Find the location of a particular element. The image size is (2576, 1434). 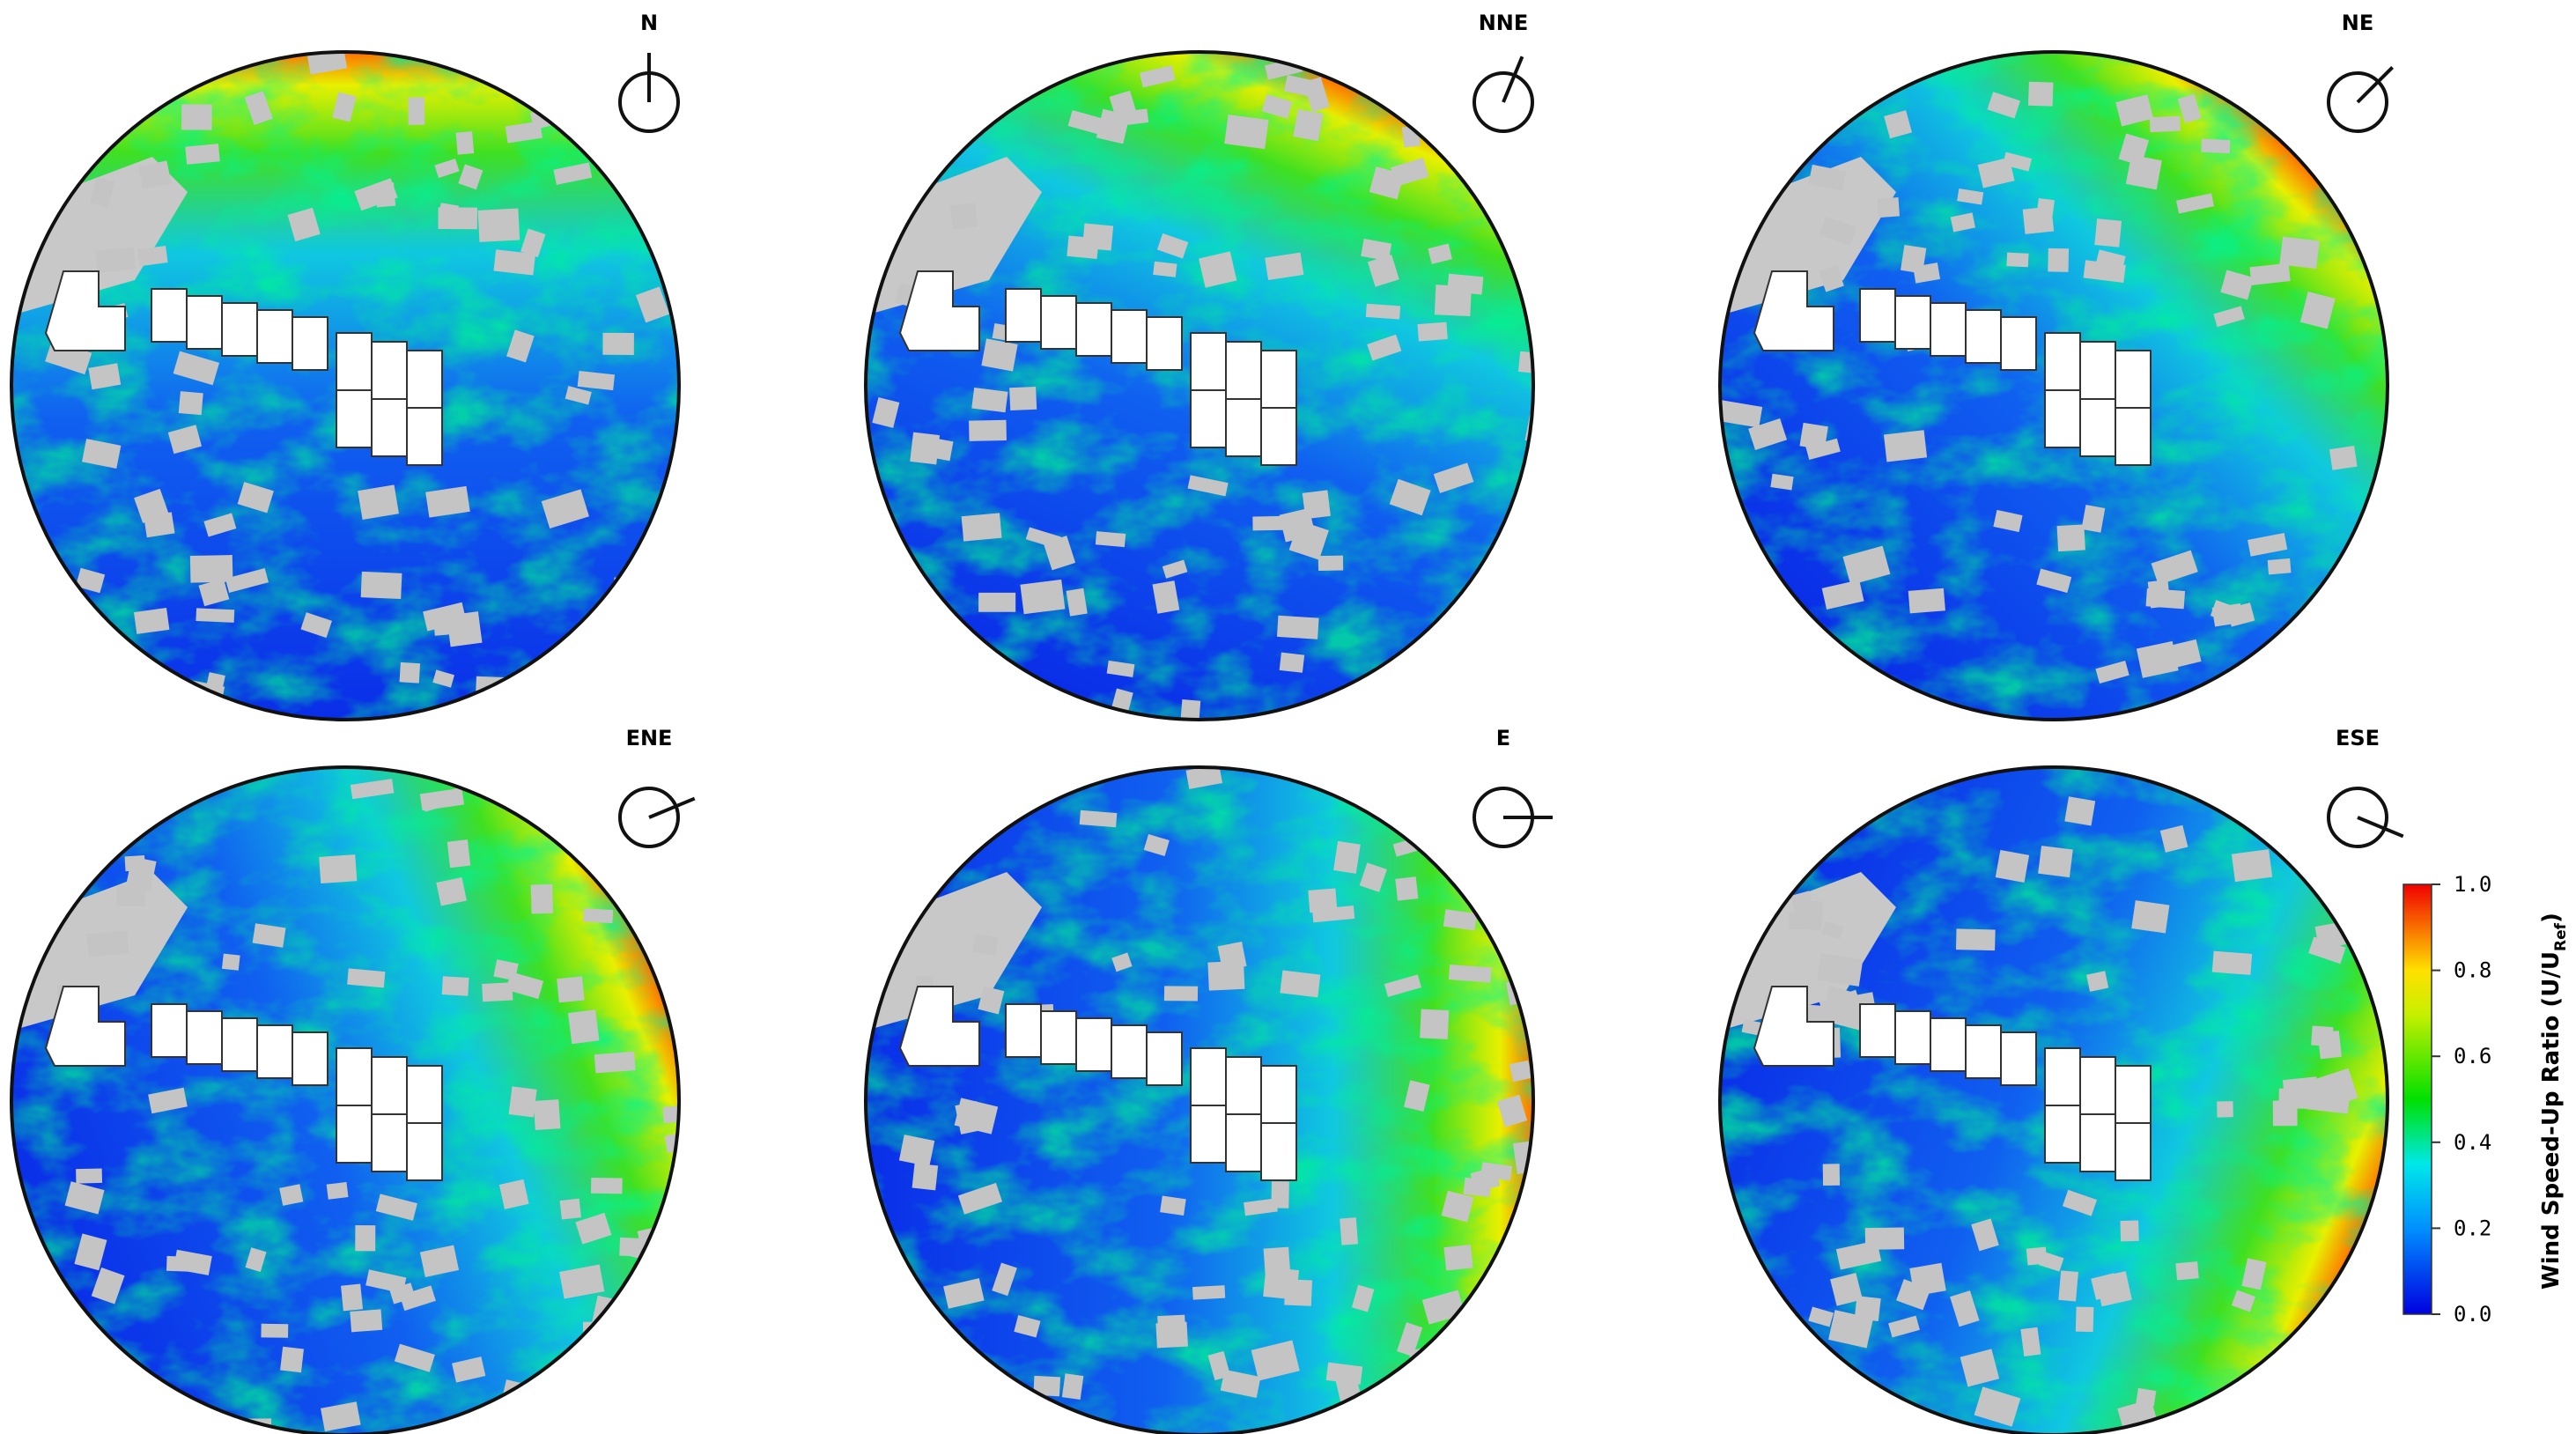

wind-panel: E is located at coordinates (1208, 1080).